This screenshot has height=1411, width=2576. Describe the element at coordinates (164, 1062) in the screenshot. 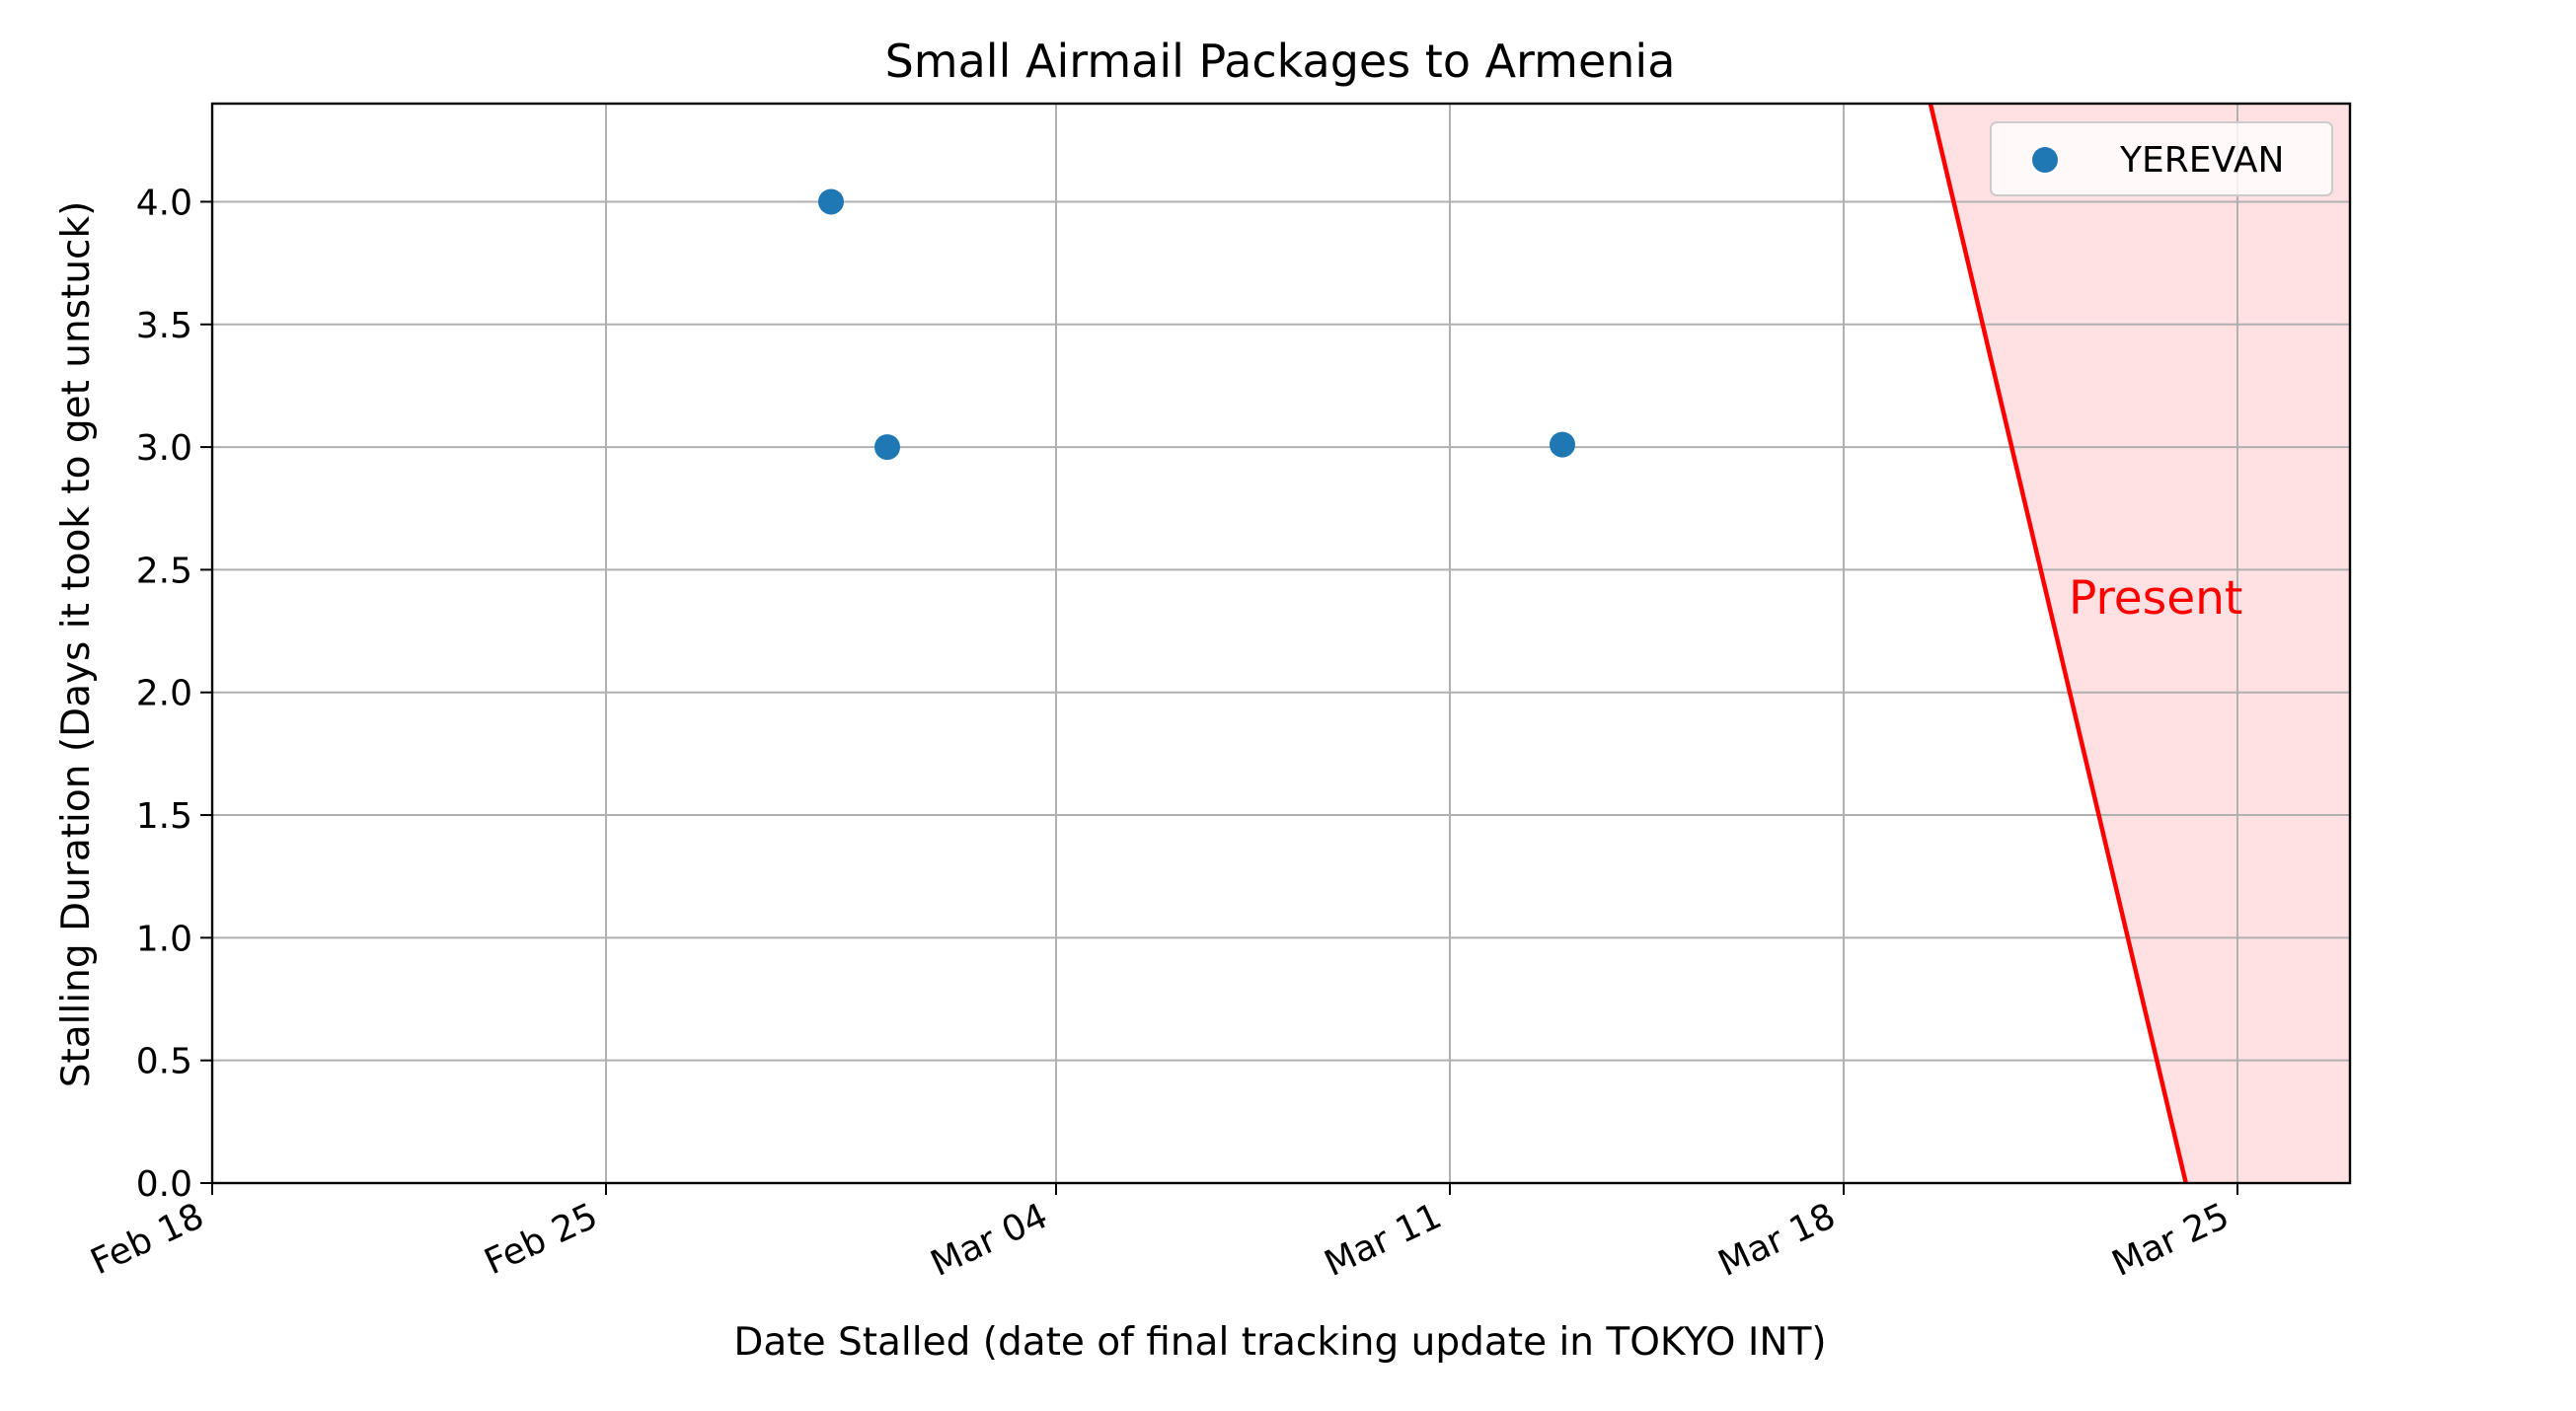

I see `y-tick-label: 0.5` at that location.